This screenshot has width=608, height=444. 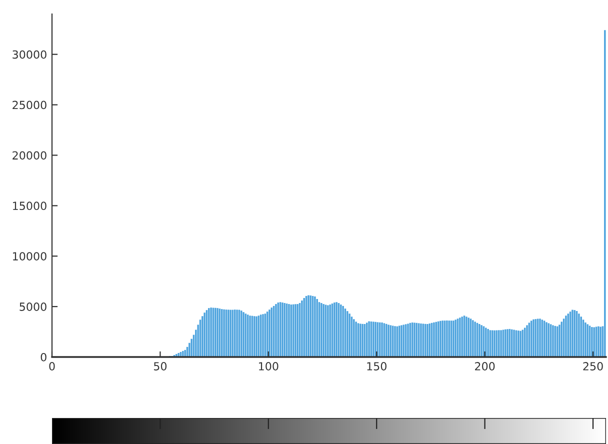 I want to click on x-tick-label: 150, so click(x=376, y=366).